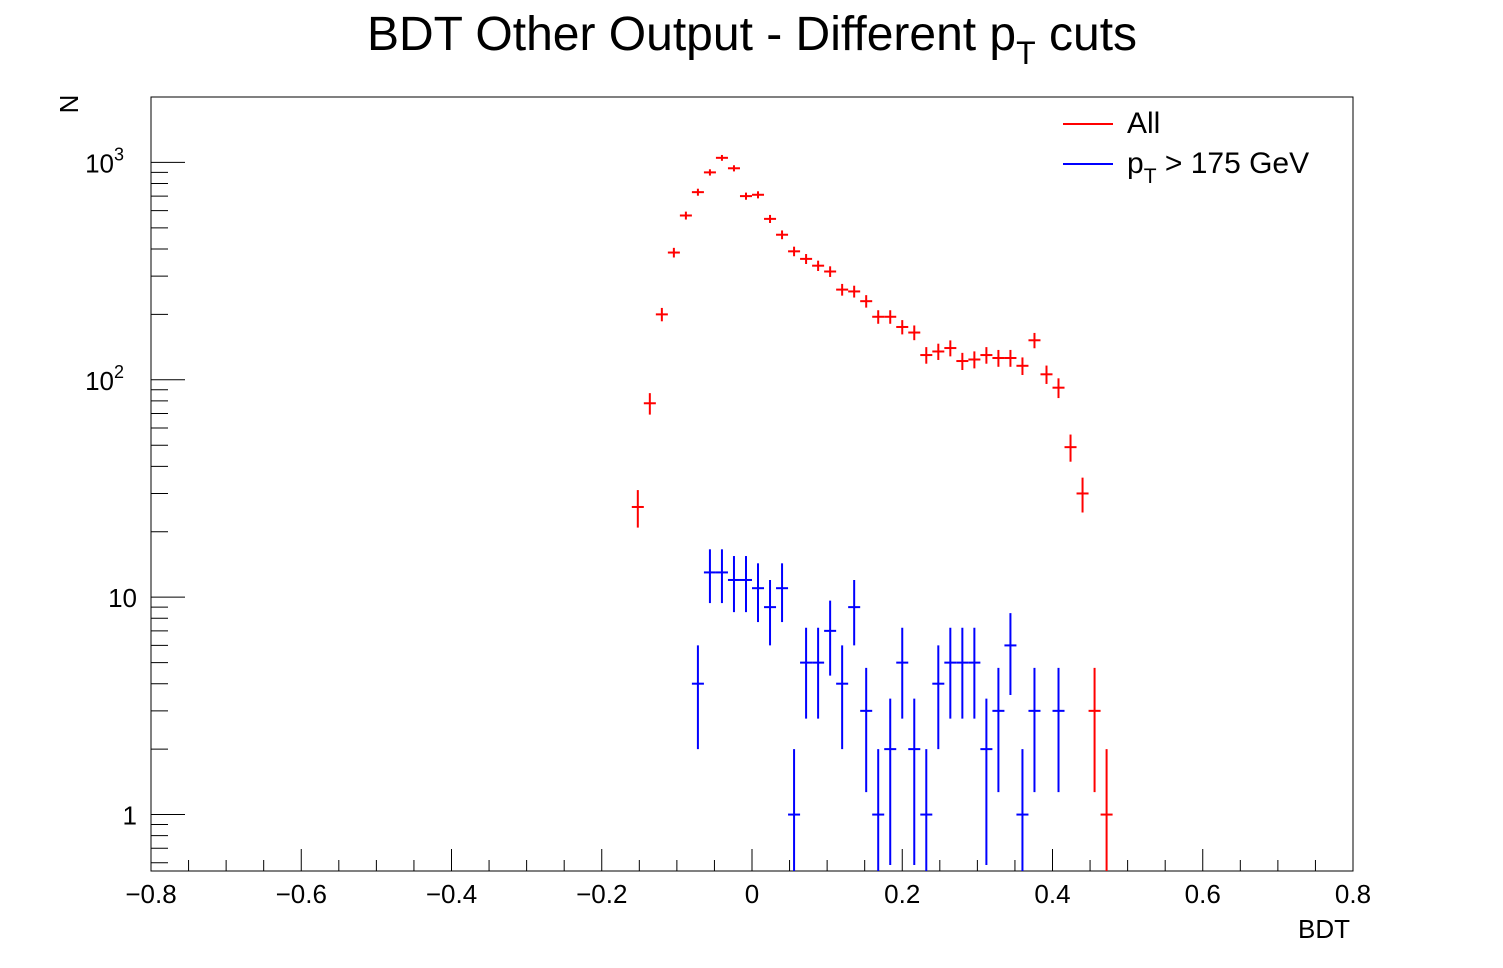  What do you see at coordinates (69, 104) in the screenshot?
I see `y-axis-label: N` at bounding box center [69, 104].